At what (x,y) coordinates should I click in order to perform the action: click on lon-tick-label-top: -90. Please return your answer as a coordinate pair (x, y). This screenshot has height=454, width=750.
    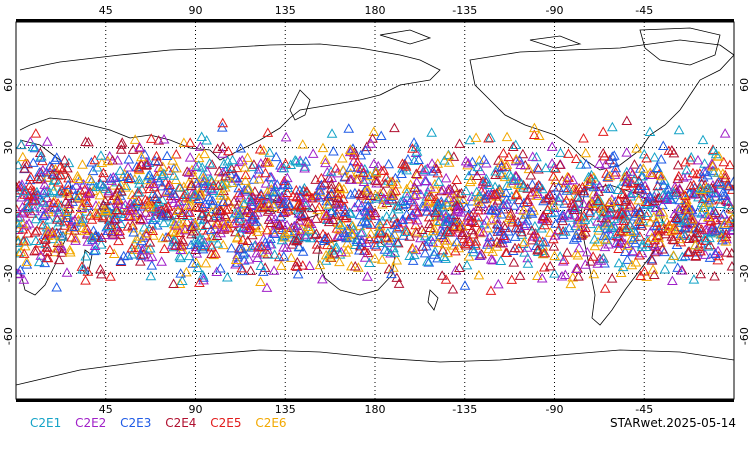
    Looking at the image, I should click on (555, 10).